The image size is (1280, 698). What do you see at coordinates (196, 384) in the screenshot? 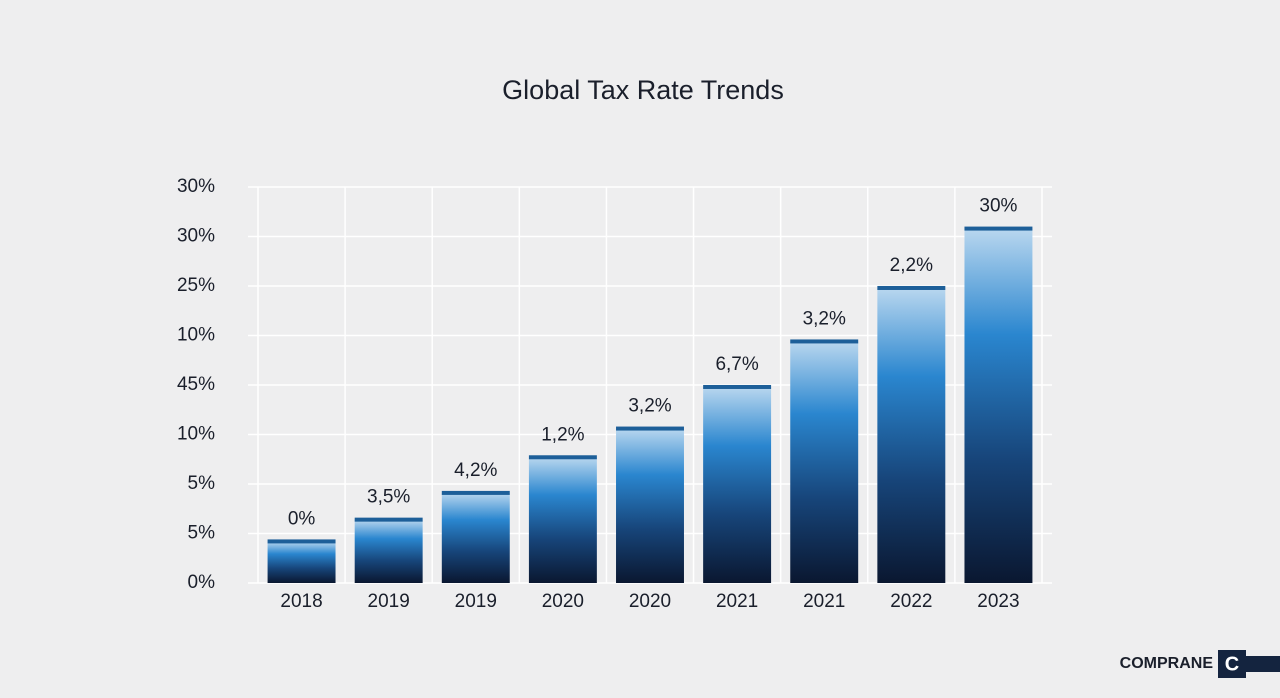
I see `y-tick-label: 45%` at bounding box center [196, 384].